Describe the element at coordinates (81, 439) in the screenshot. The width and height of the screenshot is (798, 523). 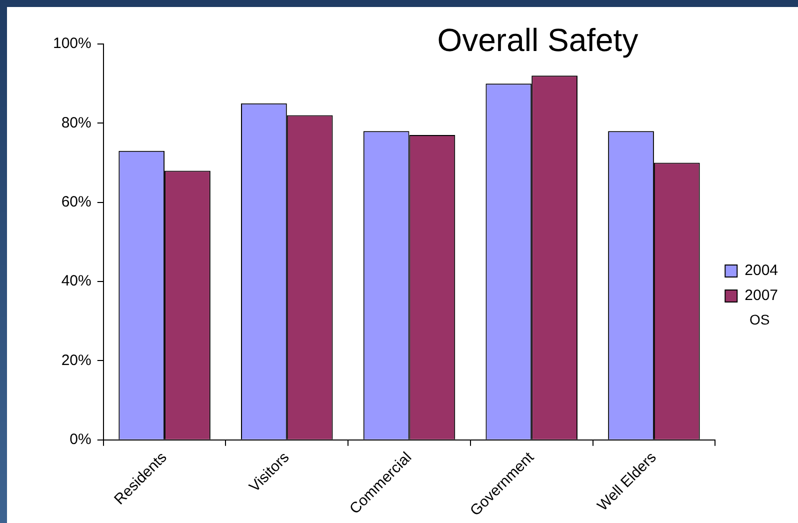
I see `y-tick-label: 0%` at that location.